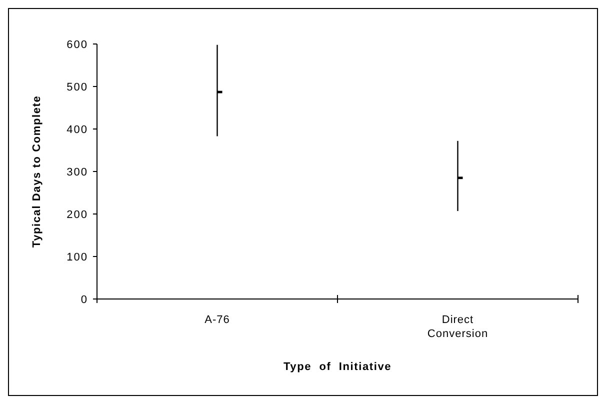 The width and height of the screenshot is (607, 404). I want to click on x-axis-title: Type of Initiative, so click(337, 367).